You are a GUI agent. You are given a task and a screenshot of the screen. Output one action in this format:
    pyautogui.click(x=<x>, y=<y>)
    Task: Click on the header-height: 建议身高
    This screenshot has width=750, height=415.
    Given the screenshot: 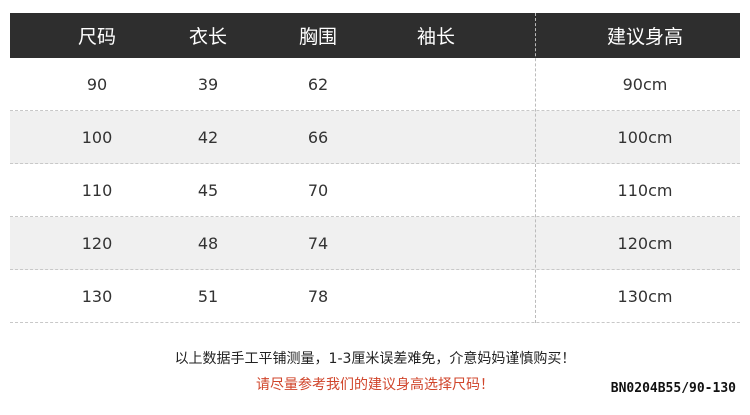 What is the action you would take?
    pyautogui.click(x=644, y=37)
    